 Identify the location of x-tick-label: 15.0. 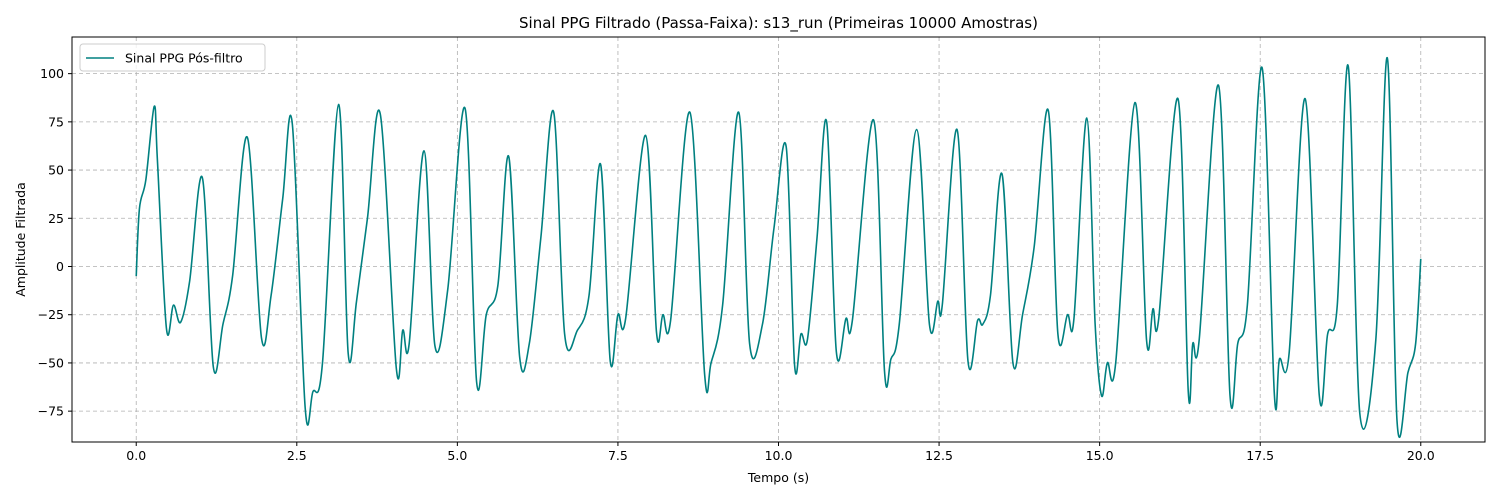
(1100, 455).